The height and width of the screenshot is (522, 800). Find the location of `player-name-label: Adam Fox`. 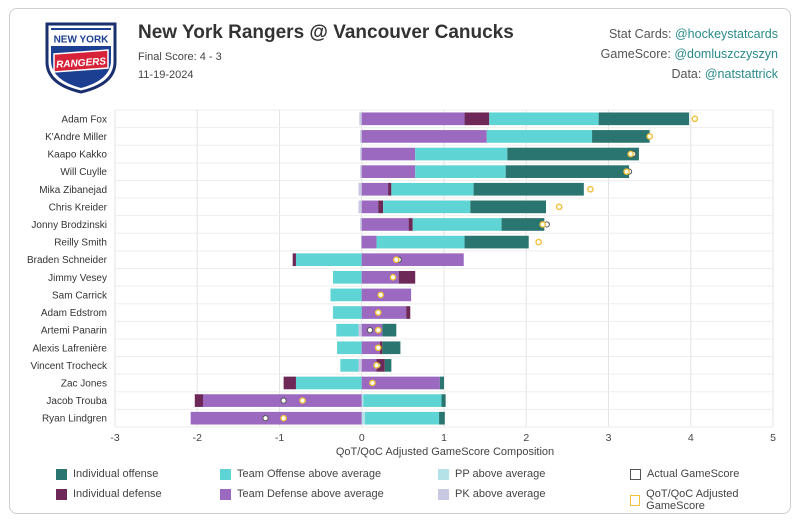

player-name-label: Adam Fox is located at coordinates (84, 119).